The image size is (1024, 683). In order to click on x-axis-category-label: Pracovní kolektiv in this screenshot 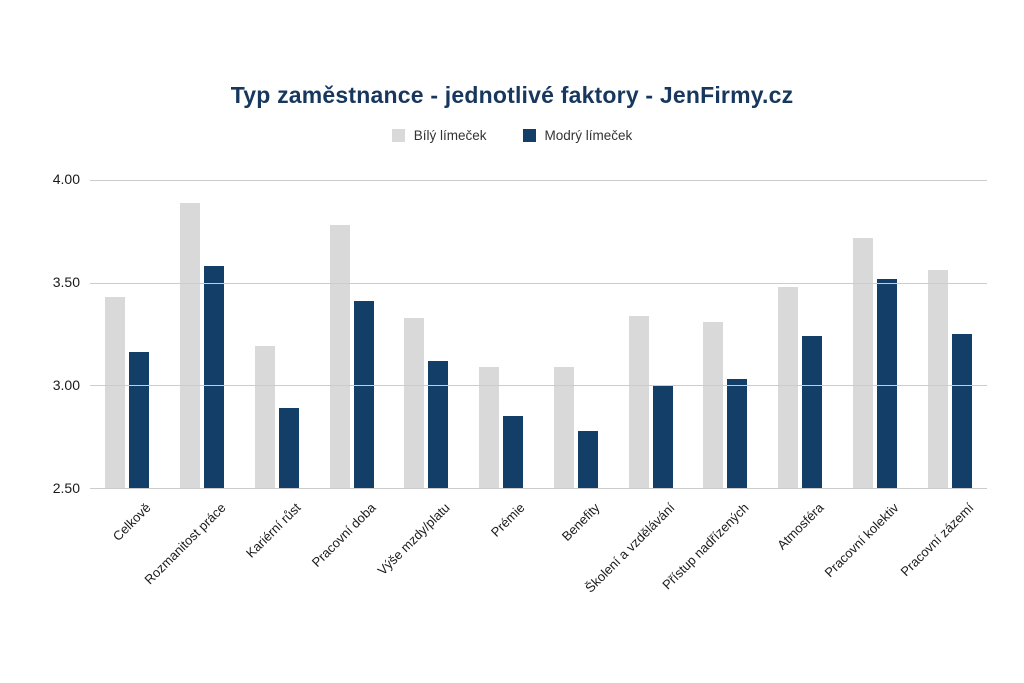, I will do `click(861, 540)`.